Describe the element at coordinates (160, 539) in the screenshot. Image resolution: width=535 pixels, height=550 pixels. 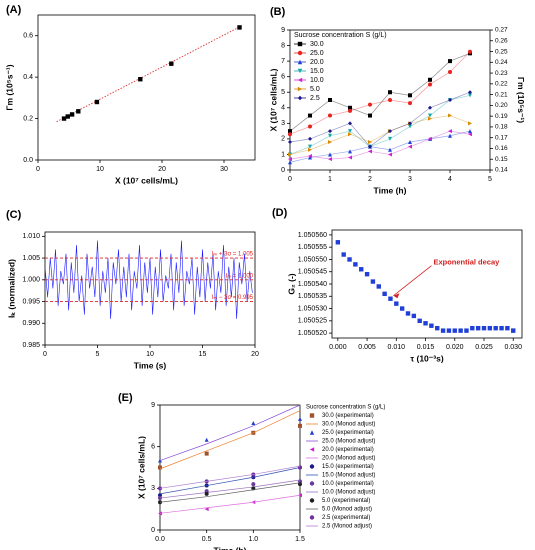
I see `x-tick-label: 0.0` at that location.